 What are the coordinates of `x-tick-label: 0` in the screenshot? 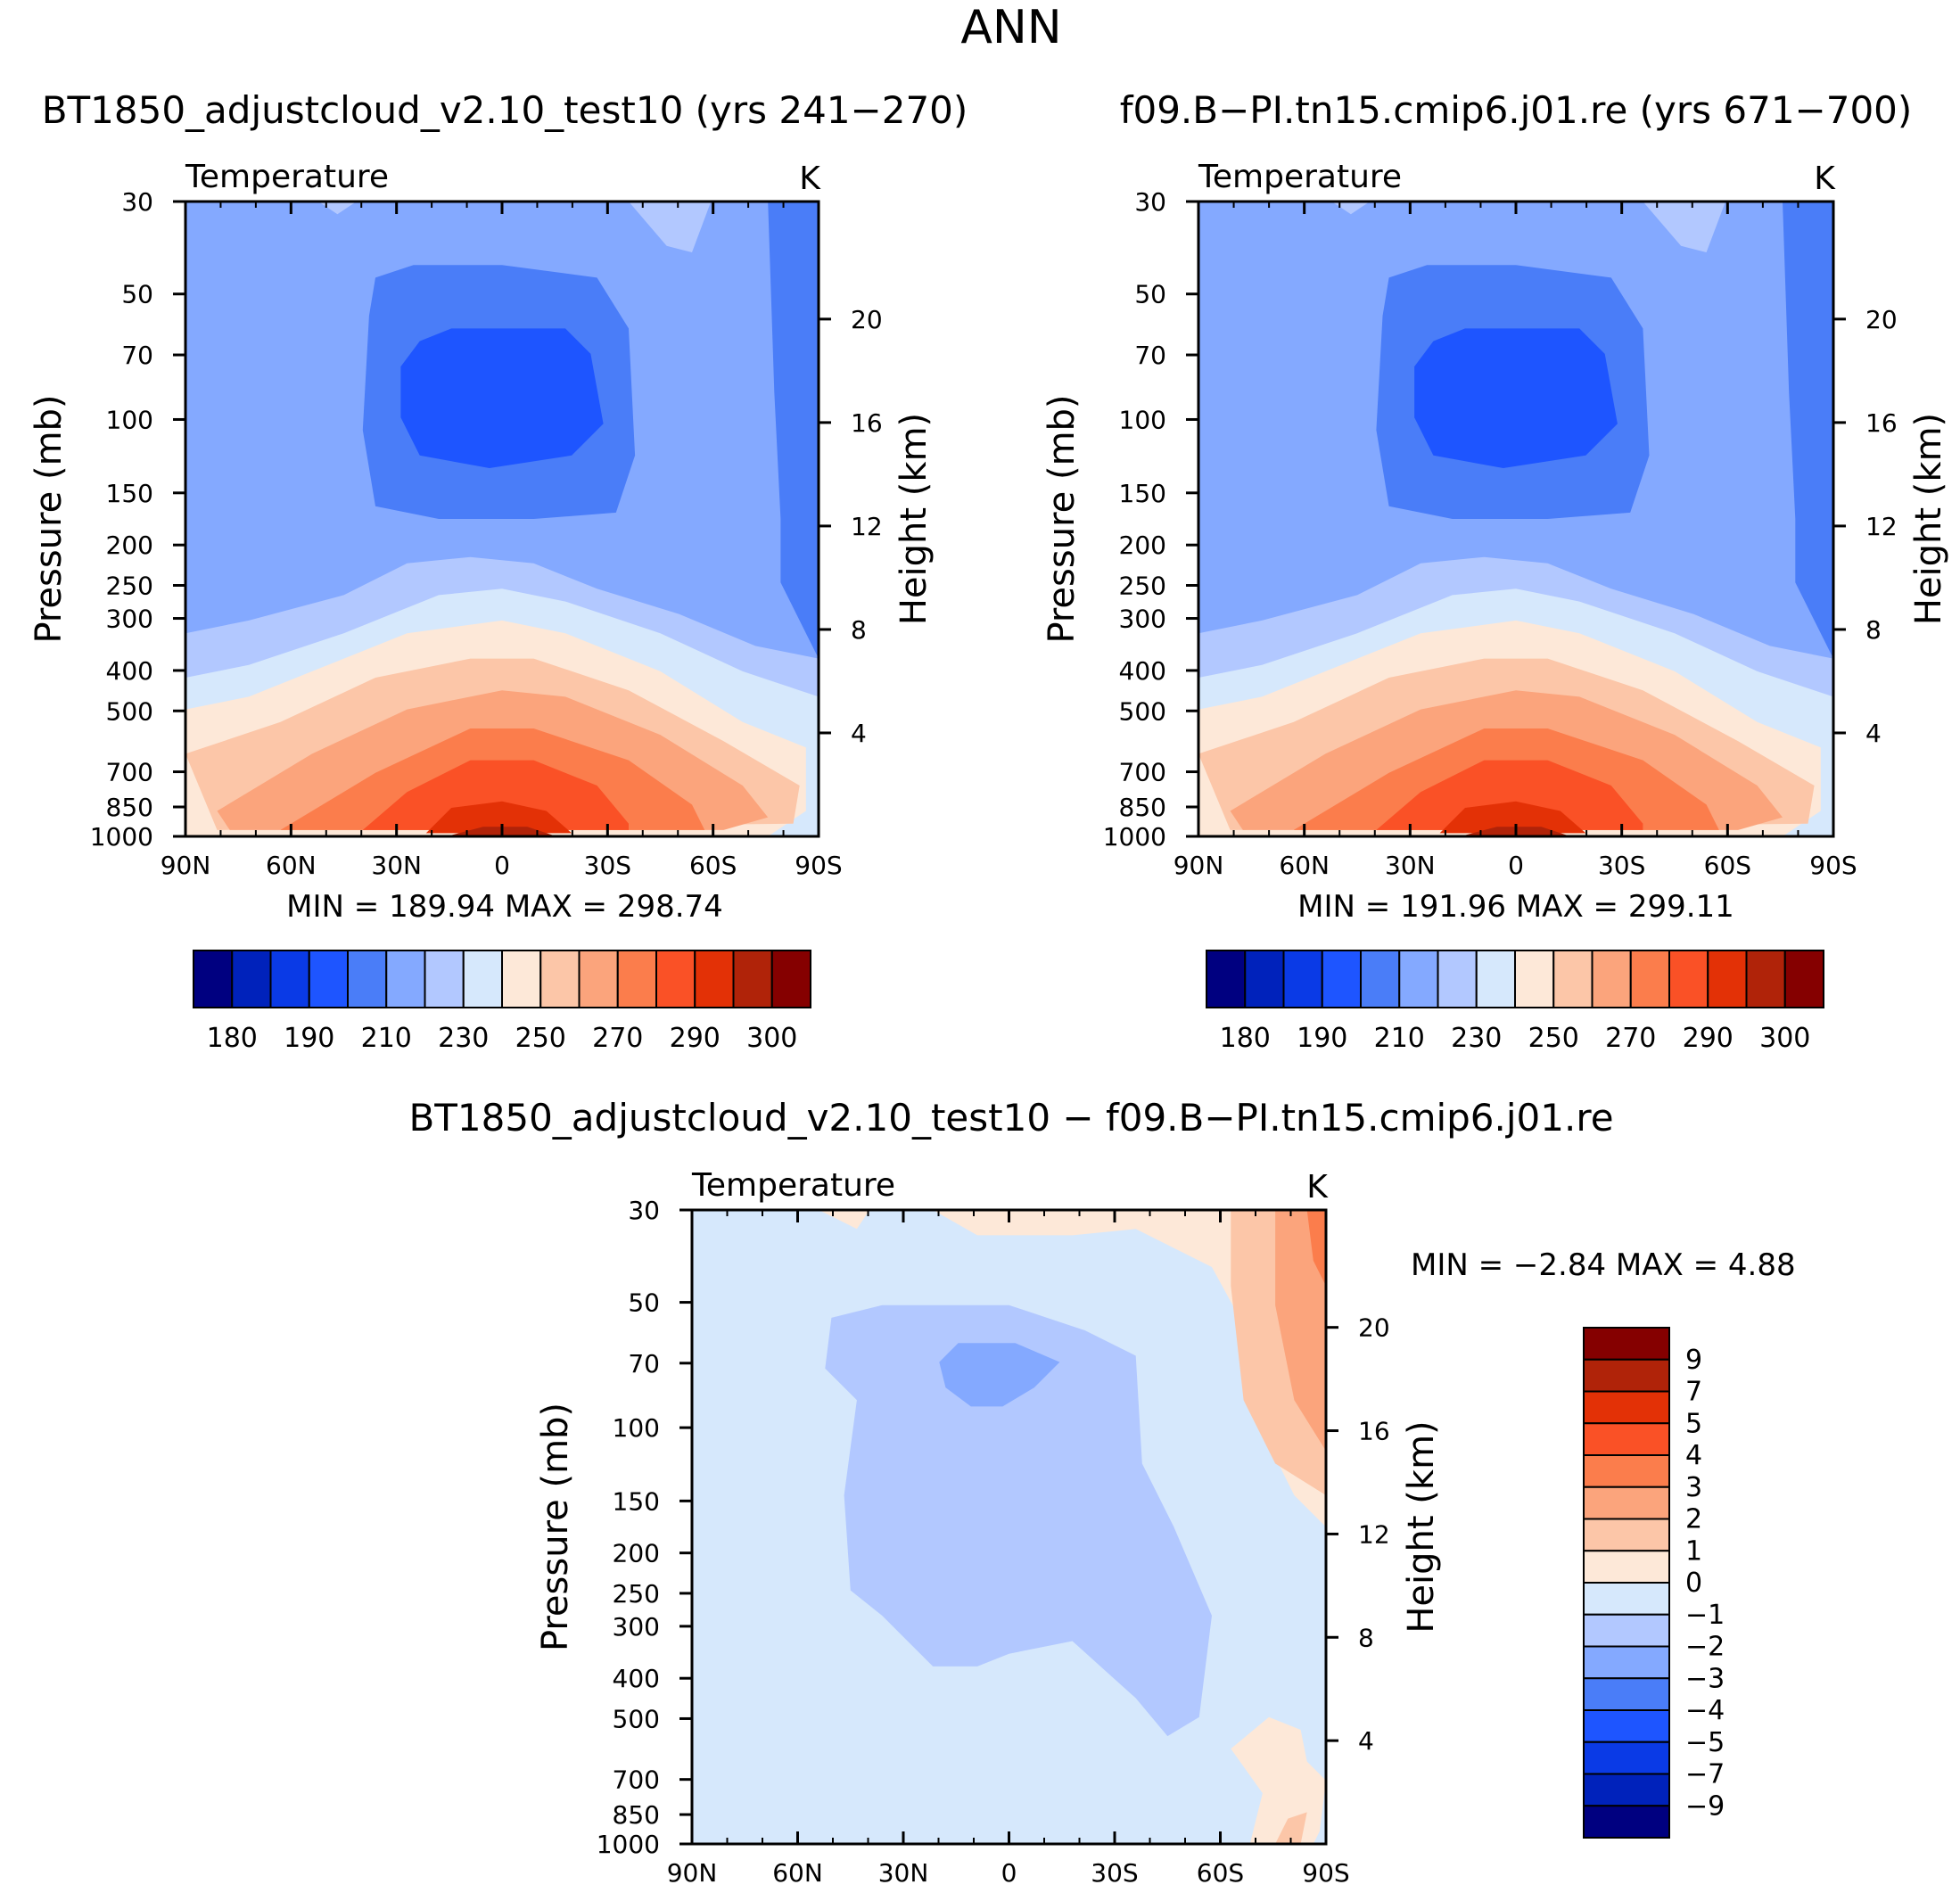 It's located at (1516, 865).